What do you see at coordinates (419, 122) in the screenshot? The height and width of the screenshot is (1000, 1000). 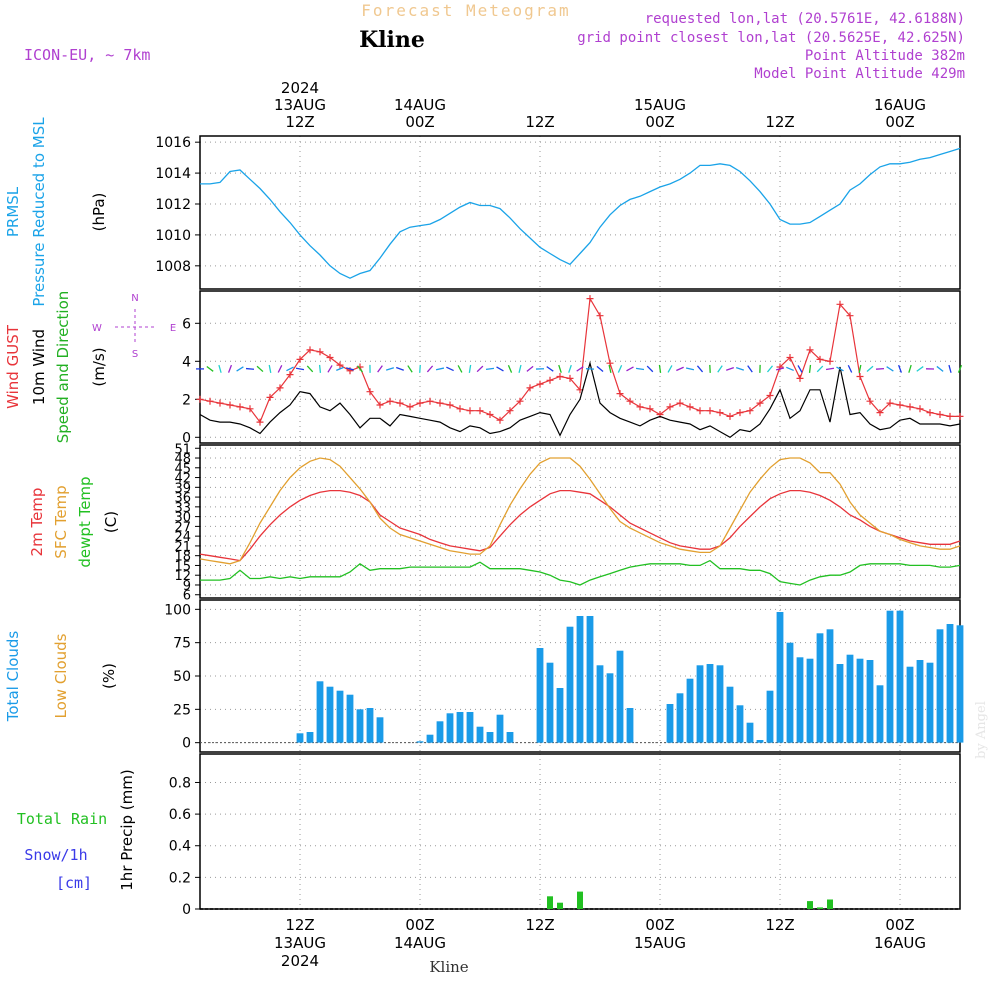 I see `top-tick-hour: 00Z` at bounding box center [419, 122].